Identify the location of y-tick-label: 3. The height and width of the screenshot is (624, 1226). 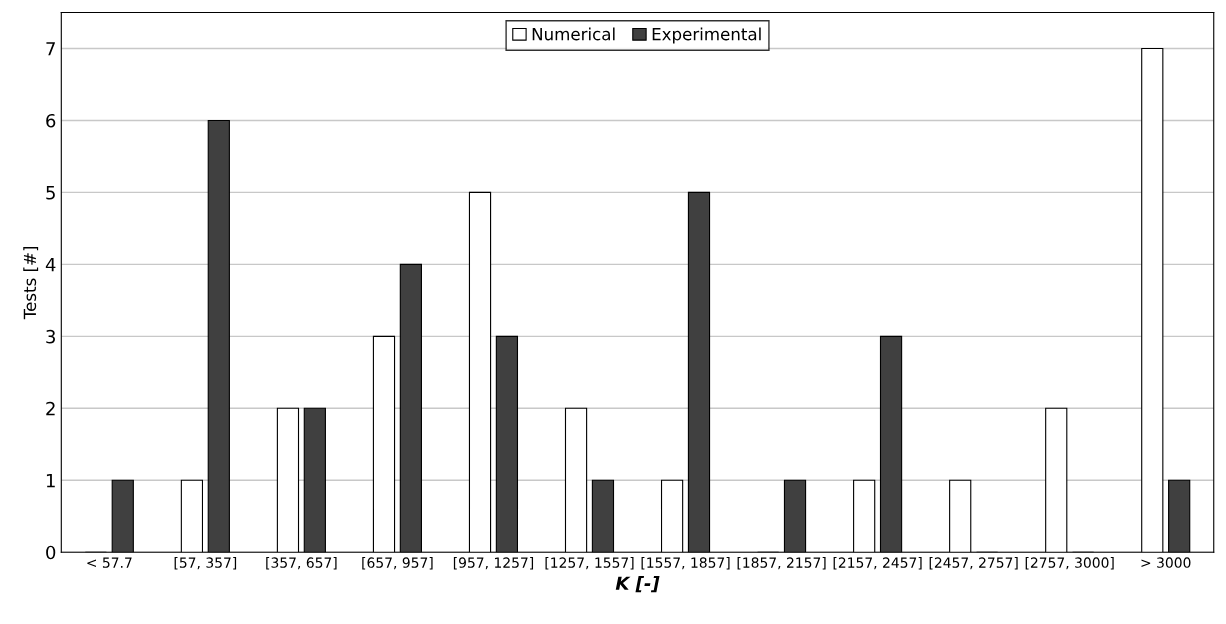
(50, 336).